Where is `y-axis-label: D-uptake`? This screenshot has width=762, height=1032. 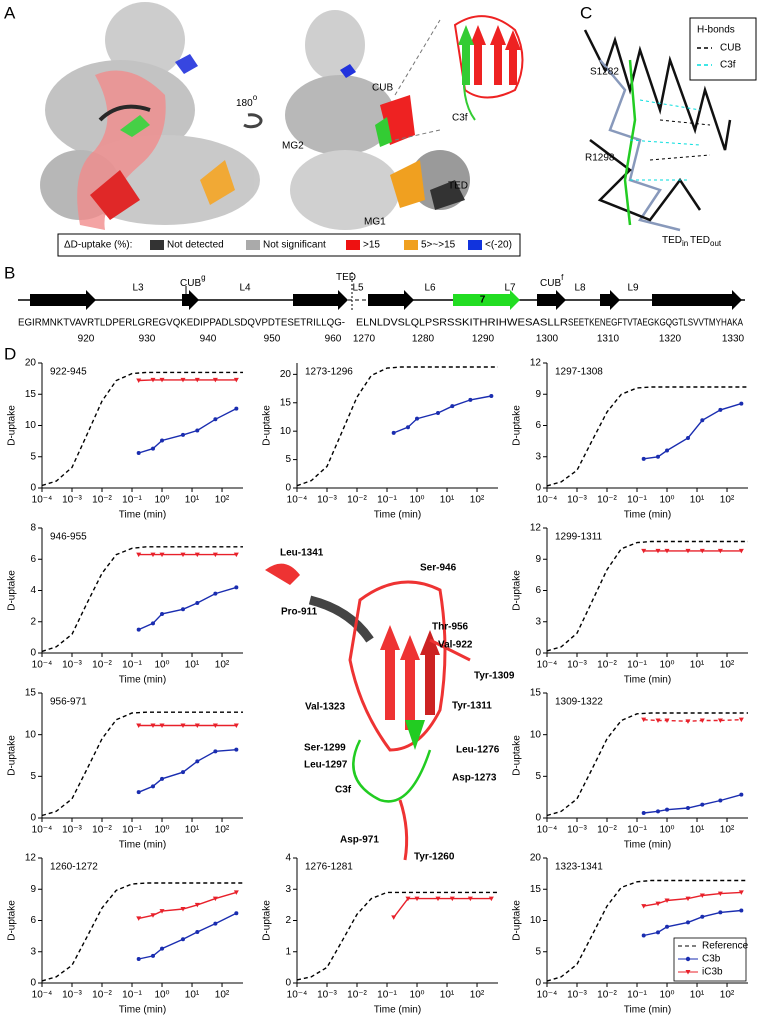
y-axis-label: D-uptake is located at coordinates (12, 920).